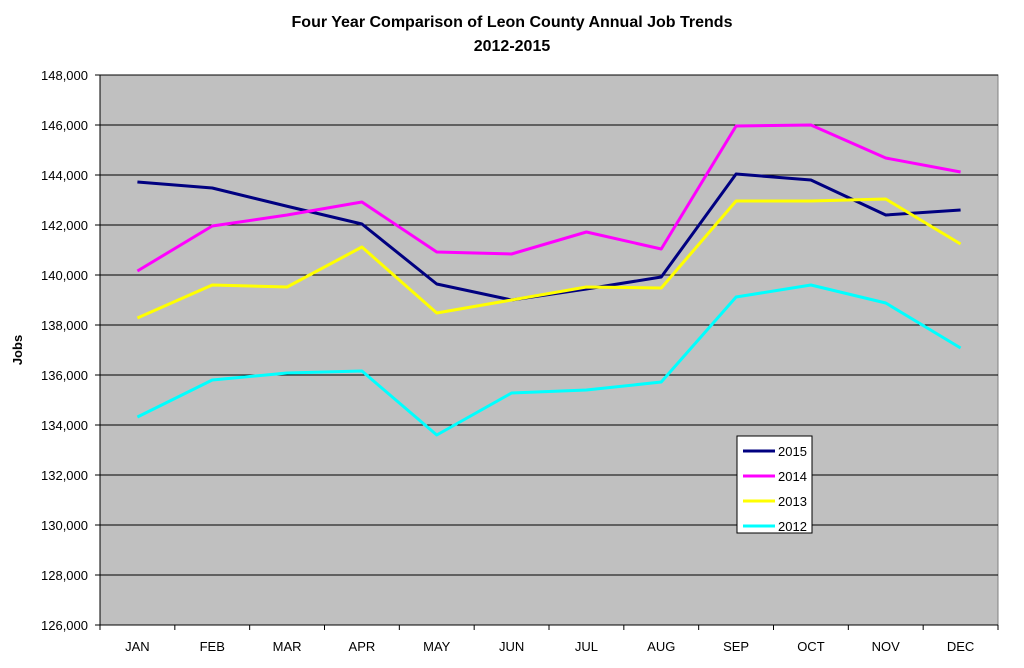 This screenshot has width=1024, height=668. Describe the element at coordinates (511, 646) in the screenshot. I see `x-tick-label: JUN` at that location.